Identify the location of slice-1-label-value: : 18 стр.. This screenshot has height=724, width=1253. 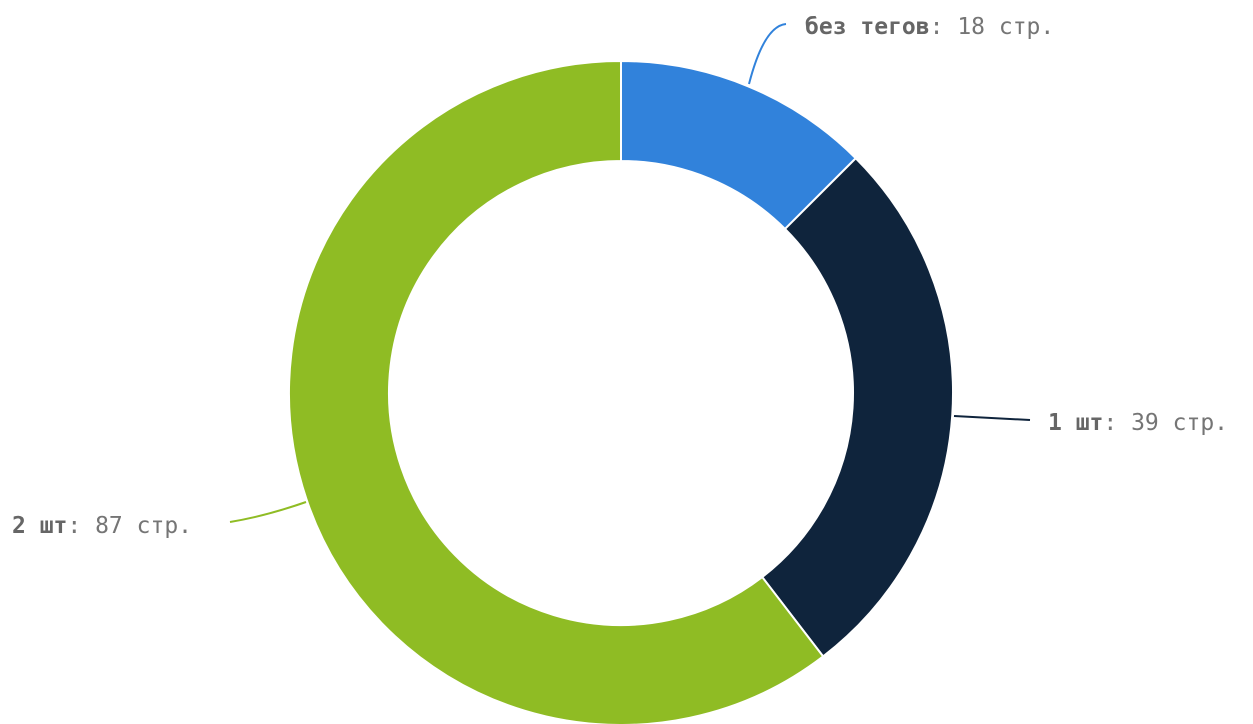
(992, 27).